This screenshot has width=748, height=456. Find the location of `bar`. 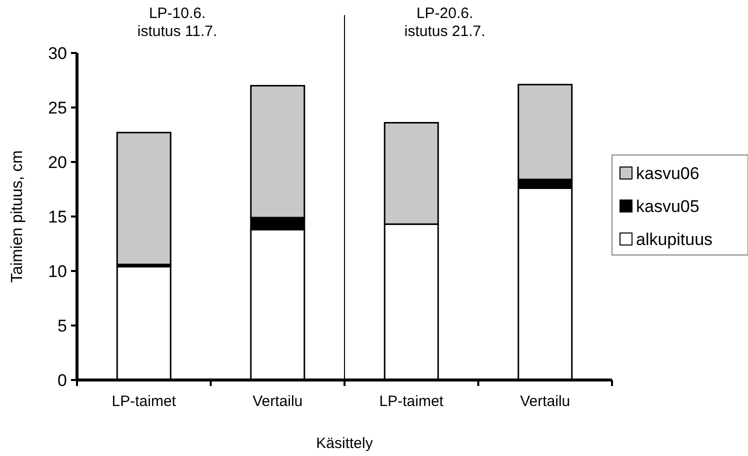

bar is located at coordinates (144, 199).